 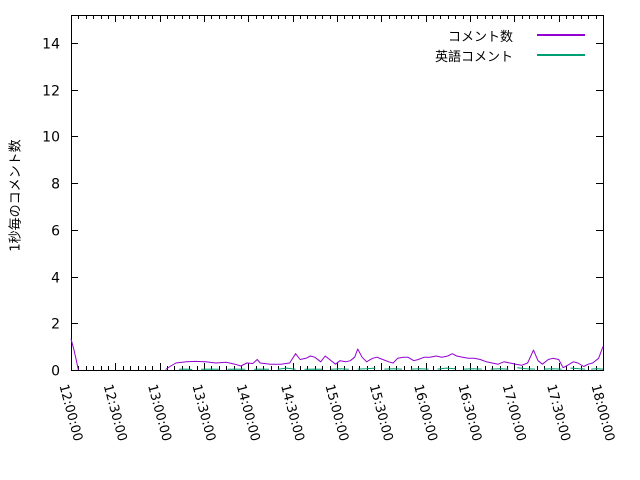 I want to click on x-tick-label: 18:00:00, so click(x=602, y=413).